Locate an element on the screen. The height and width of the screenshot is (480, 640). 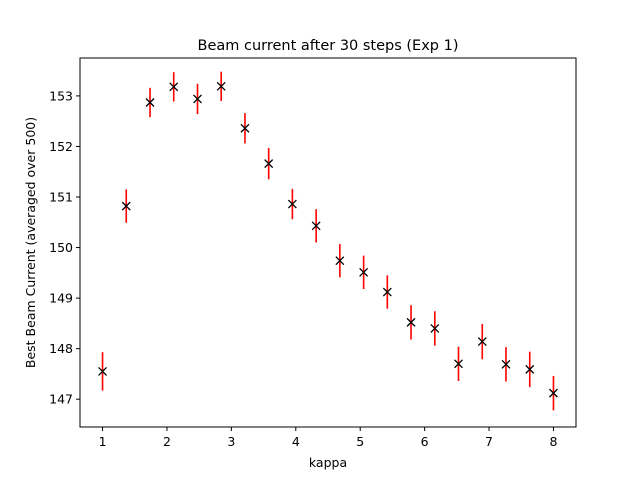
y-tick-label: 148 is located at coordinates (61, 348).